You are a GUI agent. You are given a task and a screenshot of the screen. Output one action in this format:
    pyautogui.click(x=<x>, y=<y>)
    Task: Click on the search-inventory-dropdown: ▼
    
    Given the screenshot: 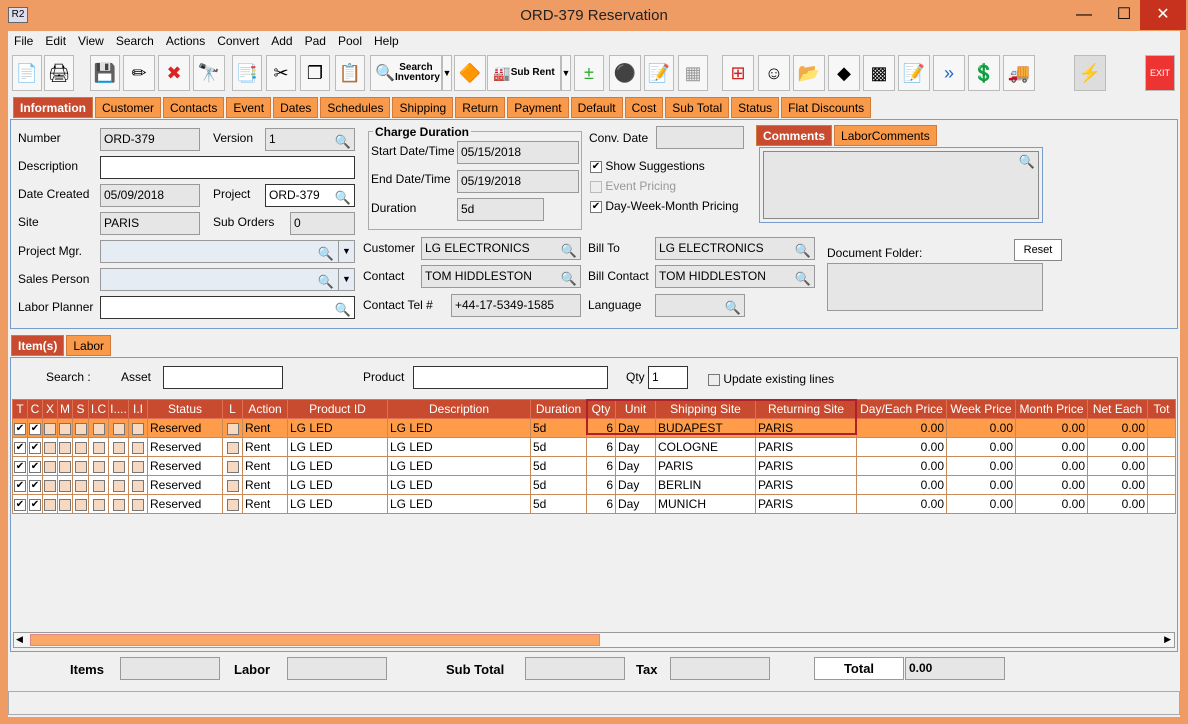 What is the action you would take?
    pyautogui.click(x=447, y=73)
    